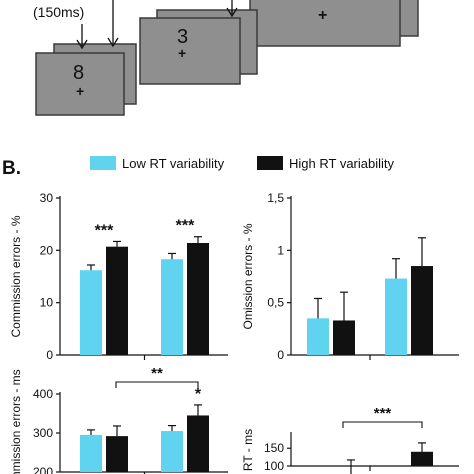 This screenshot has height=474, width=474. I want to click on stimulus-3-fixation: +, so click(322, 15).